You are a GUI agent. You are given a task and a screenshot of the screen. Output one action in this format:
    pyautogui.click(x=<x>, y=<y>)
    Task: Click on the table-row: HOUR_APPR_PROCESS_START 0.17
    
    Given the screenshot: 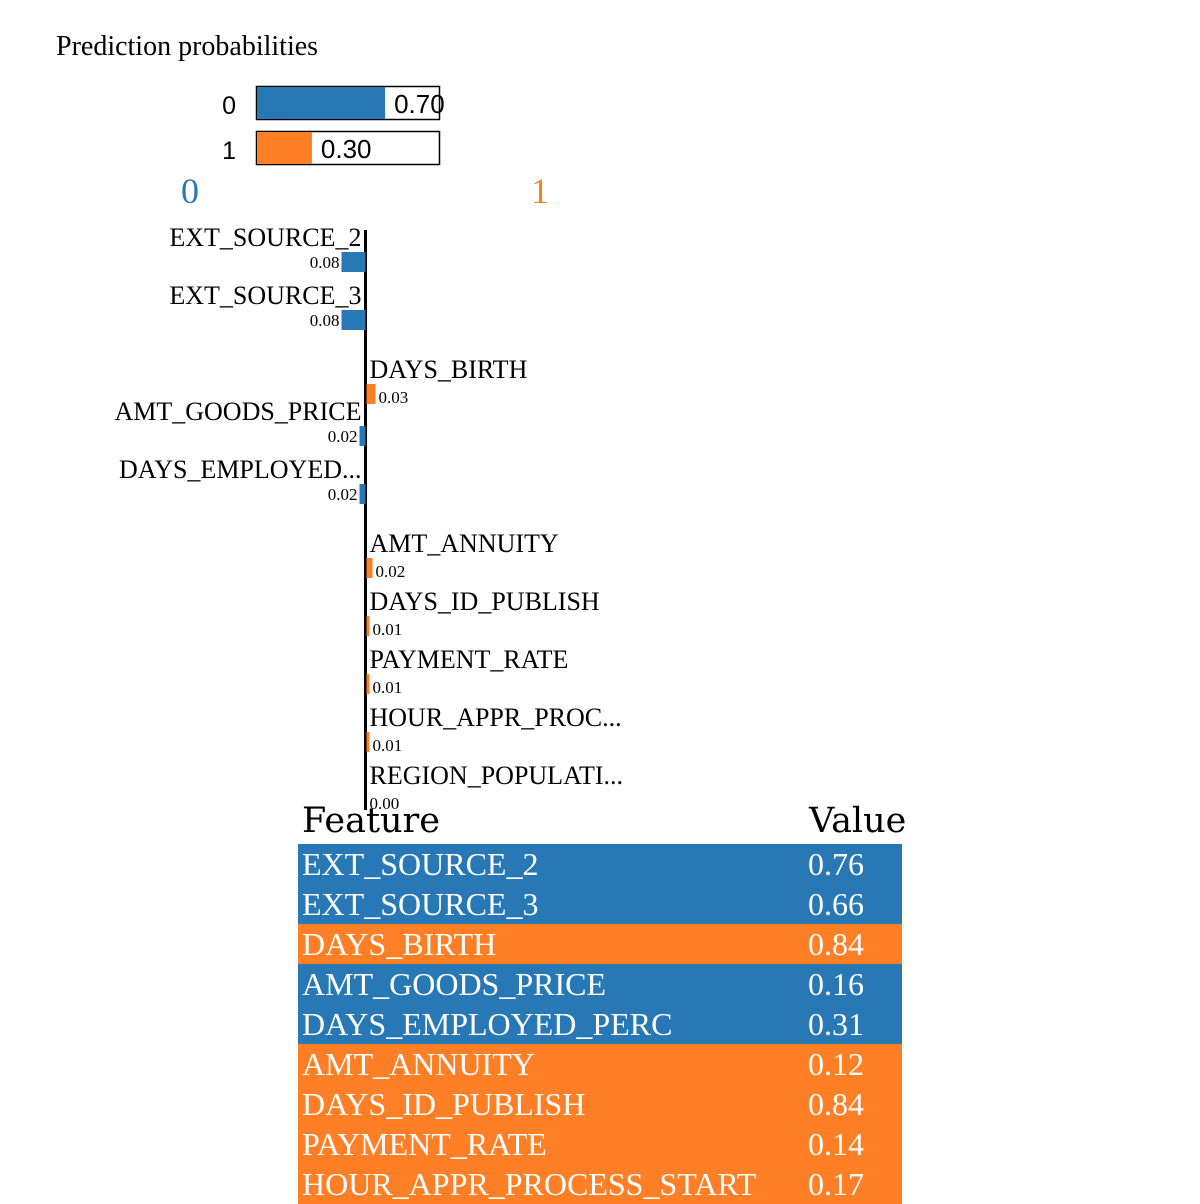 What is the action you would take?
    pyautogui.click(x=600, y=1184)
    